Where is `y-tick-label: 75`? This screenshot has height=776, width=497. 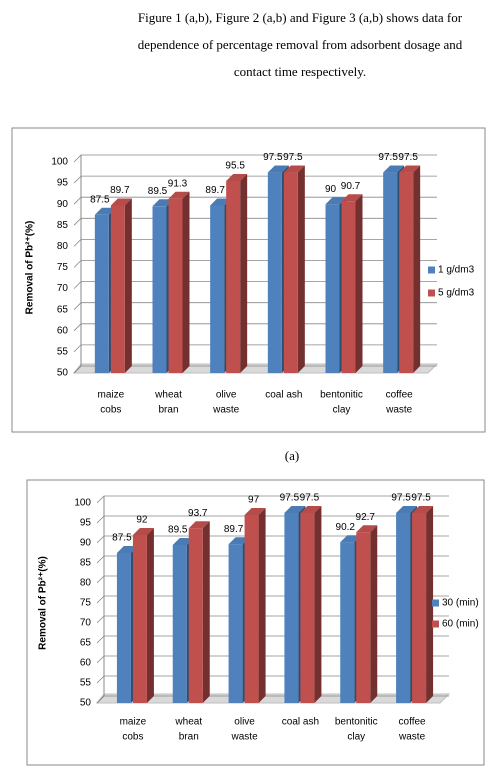
y-tick-label: 75 is located at coordinates (63, 267).